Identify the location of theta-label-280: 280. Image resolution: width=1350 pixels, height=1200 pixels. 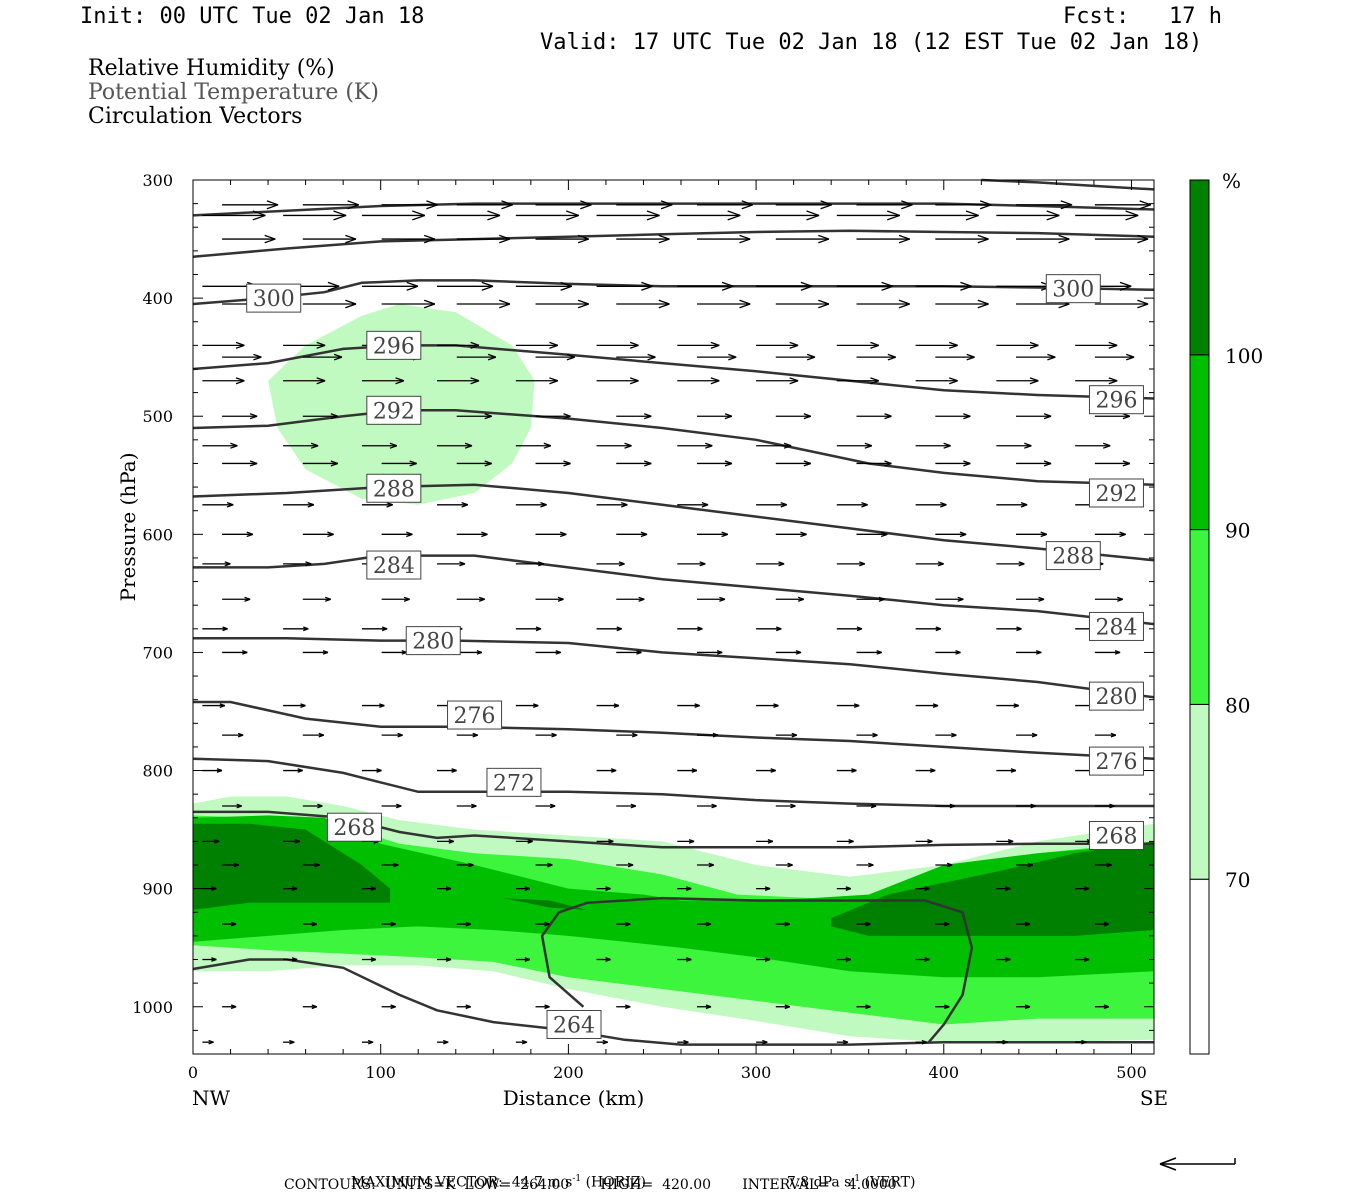
(433, 641).